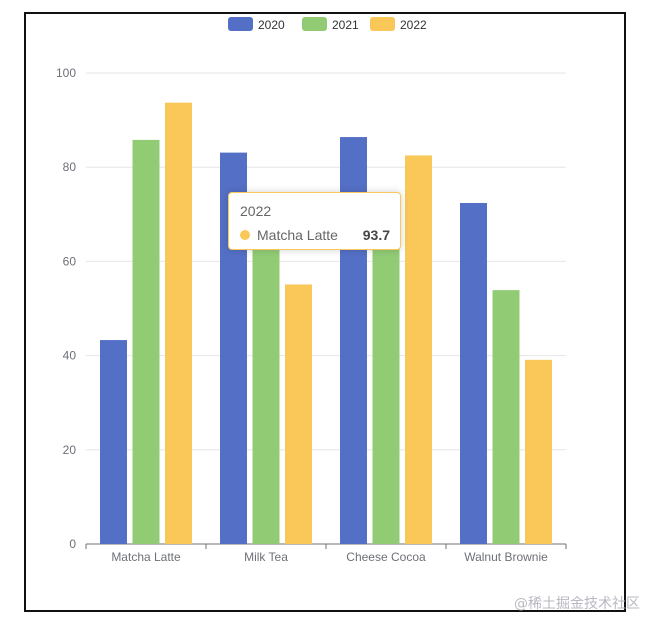 The height and width of the screenshot is (629, 658). Describe the element at coordinates (386, 557) in the screenshot. I see `x-tick-label: Cheese Cocoa` at that location.